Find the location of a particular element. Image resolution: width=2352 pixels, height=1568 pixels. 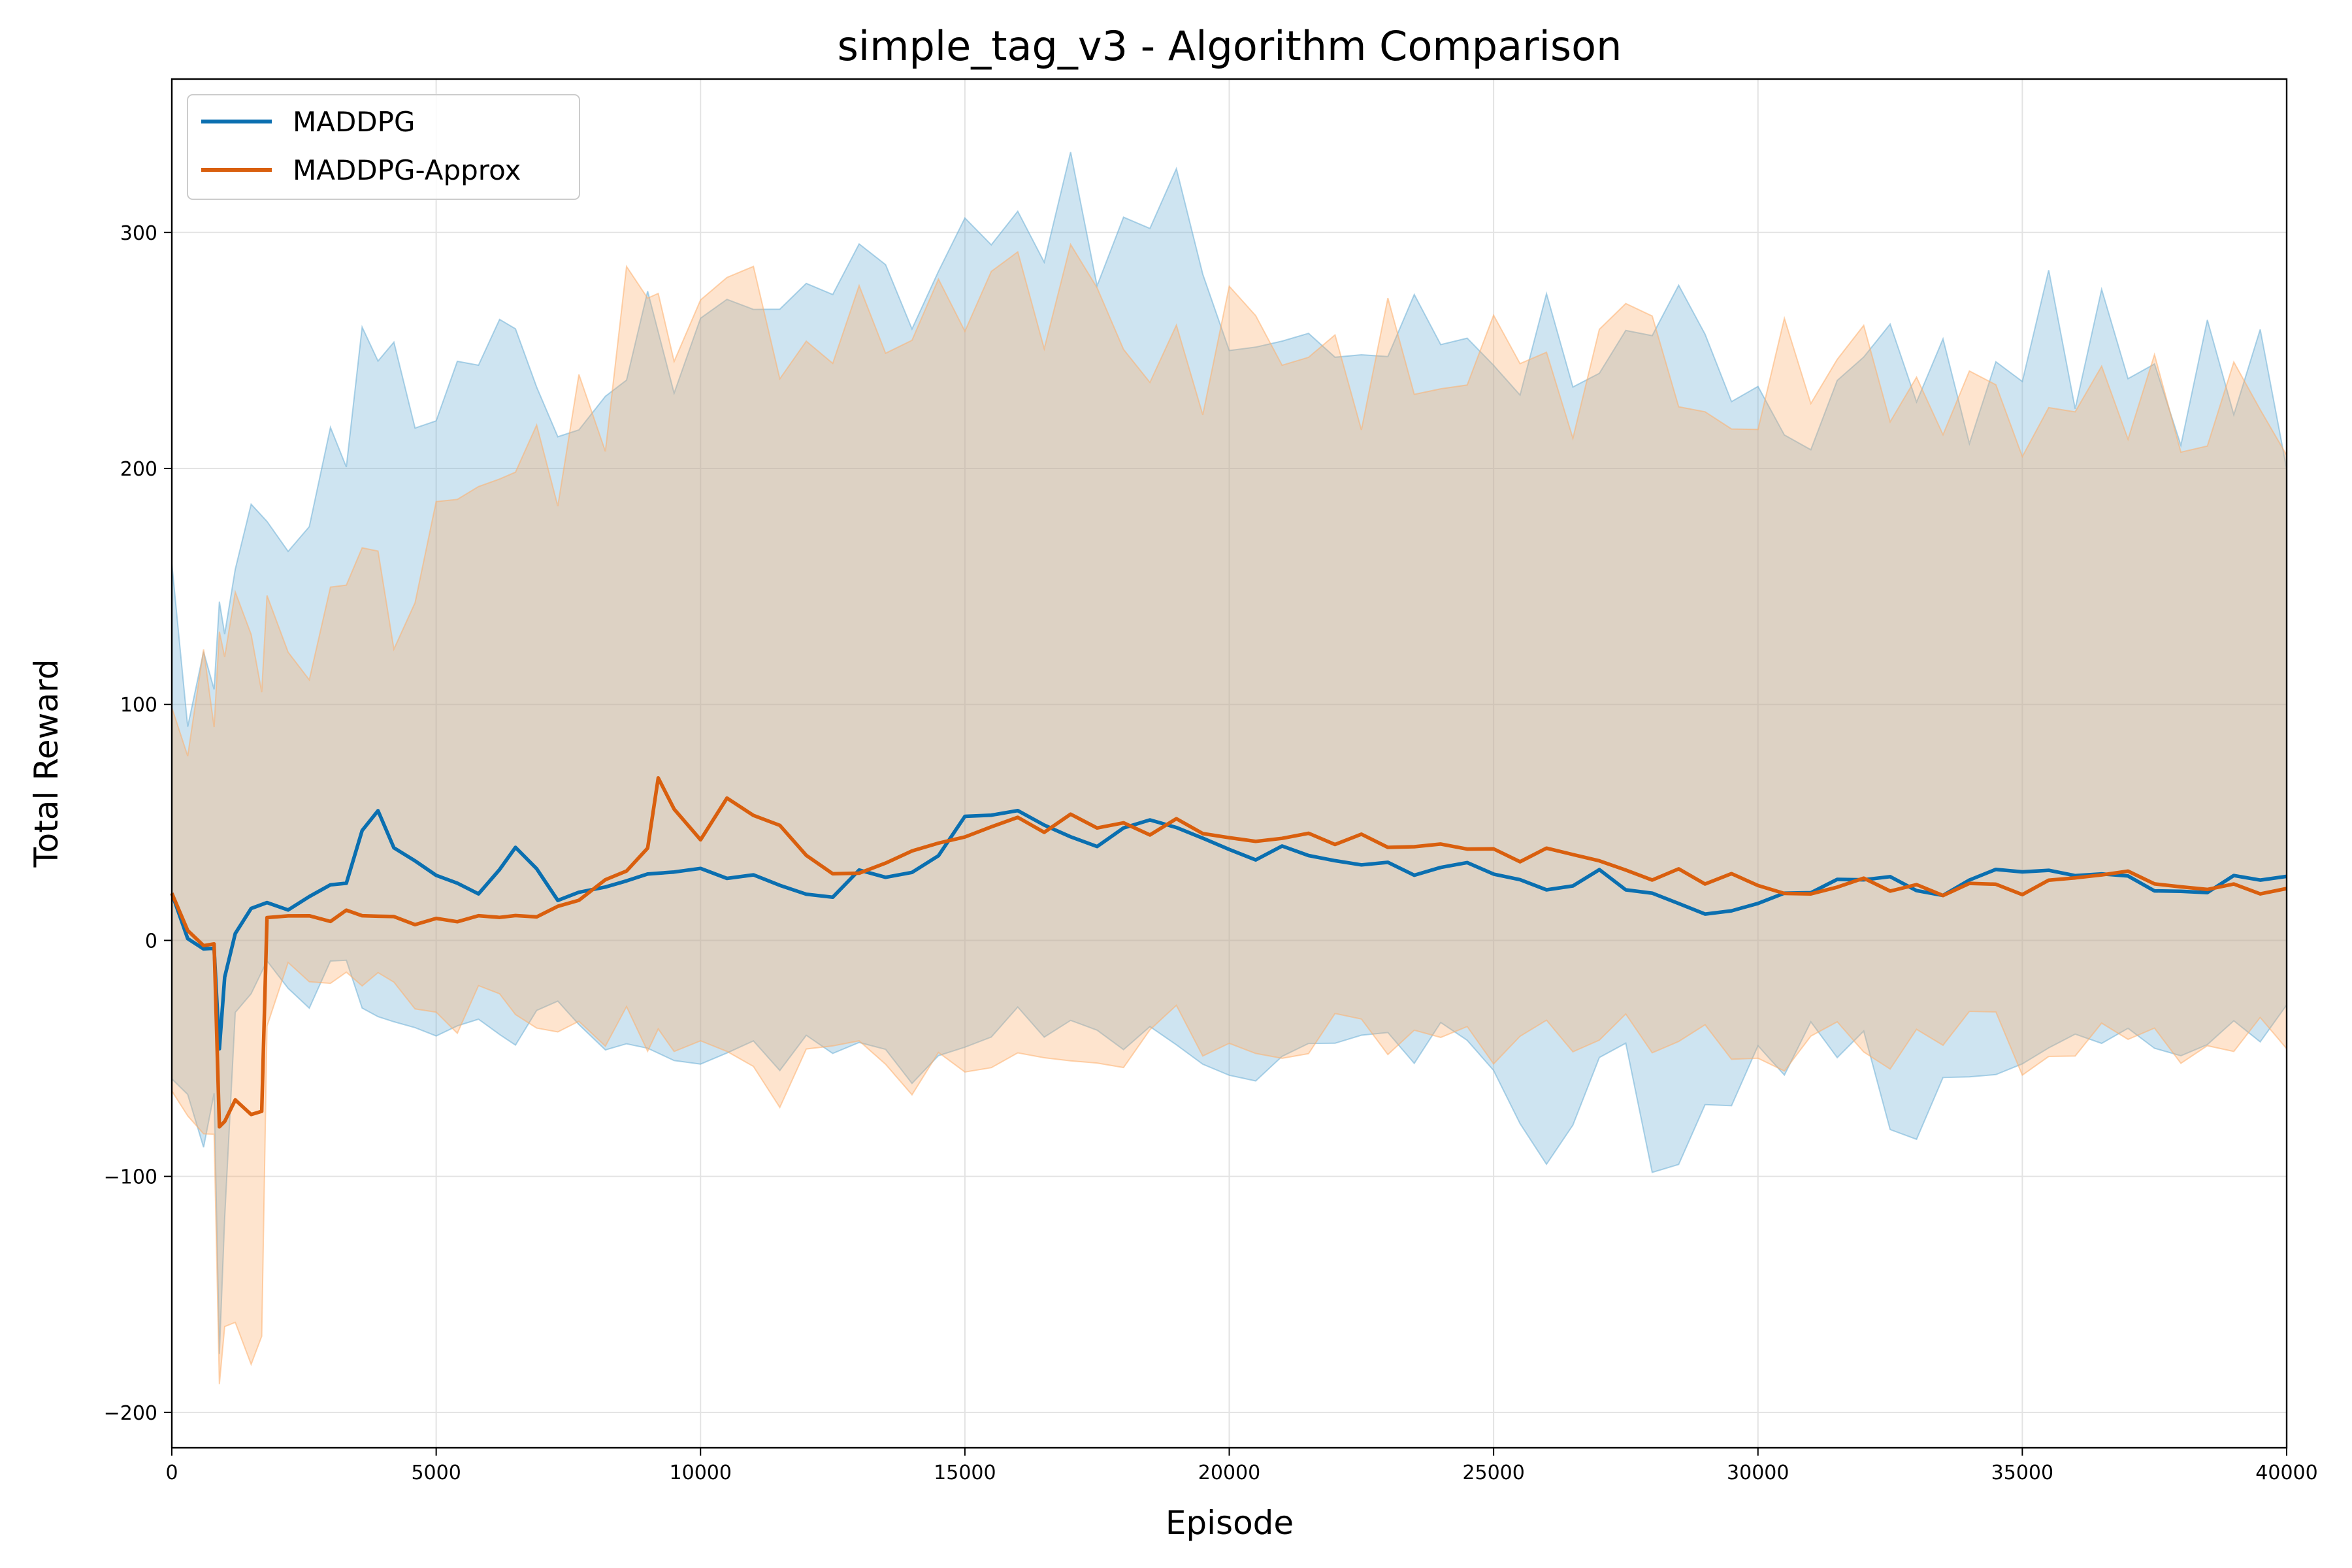

line-maddpg is located at coordinates (1228, 929).